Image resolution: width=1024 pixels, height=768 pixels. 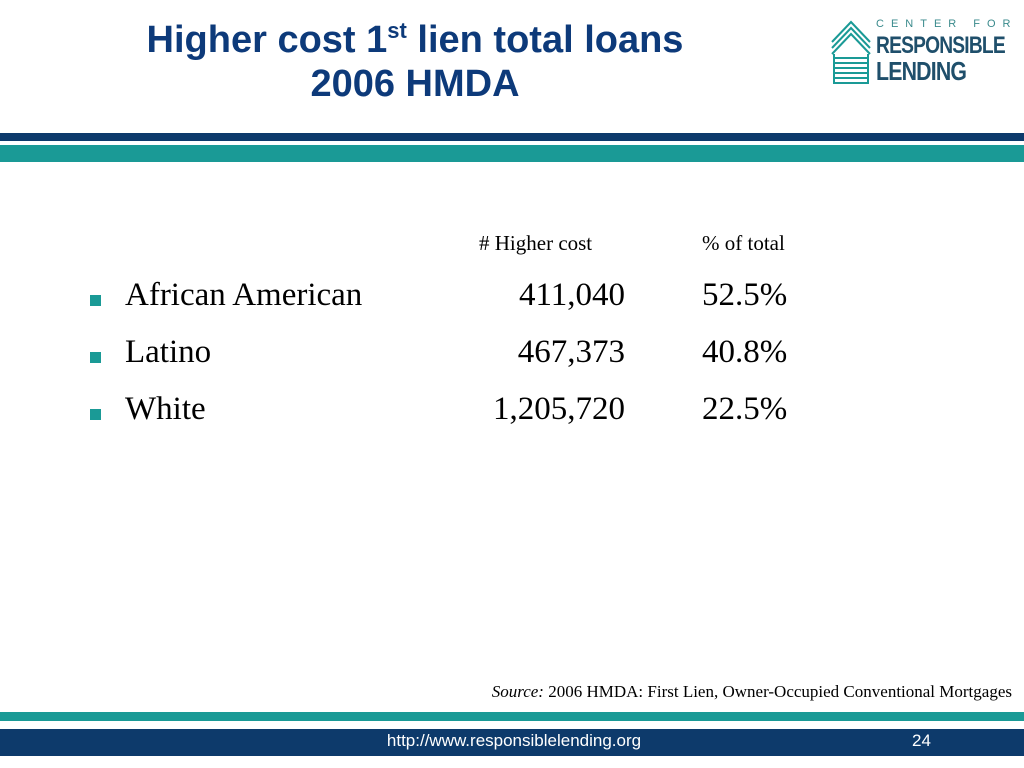 I want to click on row-label: Latino, so click(x=168, y=352).